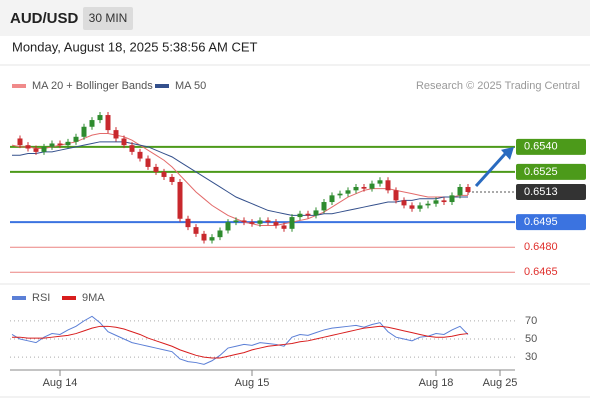  What do you see at coordinates (135, 46) in the screenshot?
I see `timestamp: Monday, August 18, 2025 5:38:56 AM CET` at bounding box center [135, 46].